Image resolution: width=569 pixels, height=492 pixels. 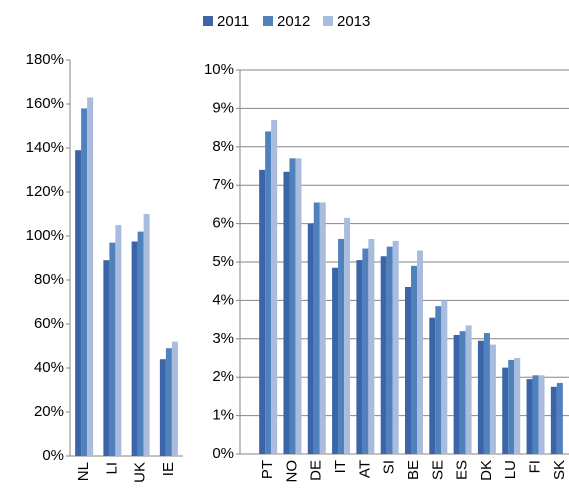 I want to click on x-tick-label: DK, so click(x=486, y=470).